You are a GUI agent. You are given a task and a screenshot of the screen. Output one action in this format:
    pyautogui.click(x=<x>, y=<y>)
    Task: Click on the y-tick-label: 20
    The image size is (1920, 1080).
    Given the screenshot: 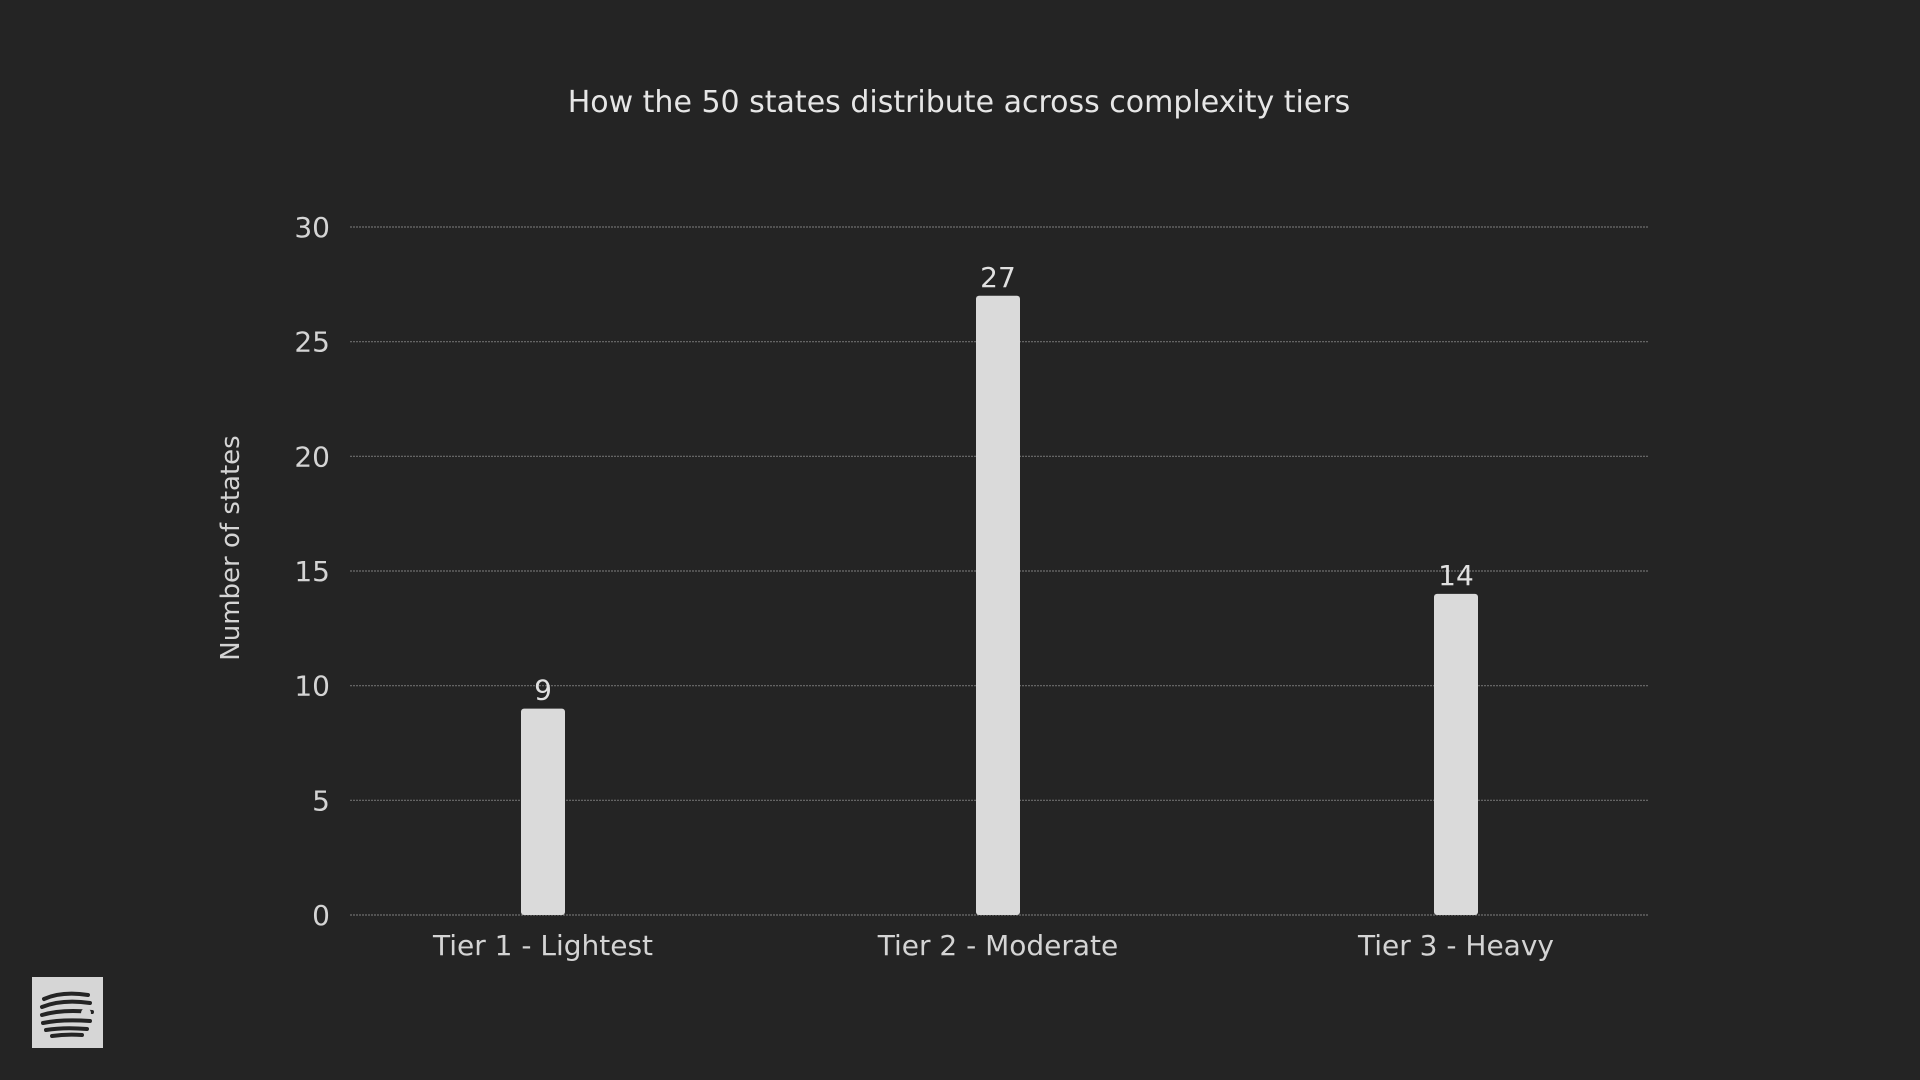 What is the action you would take?
    pyautogui.click(x=312, y=456)
    